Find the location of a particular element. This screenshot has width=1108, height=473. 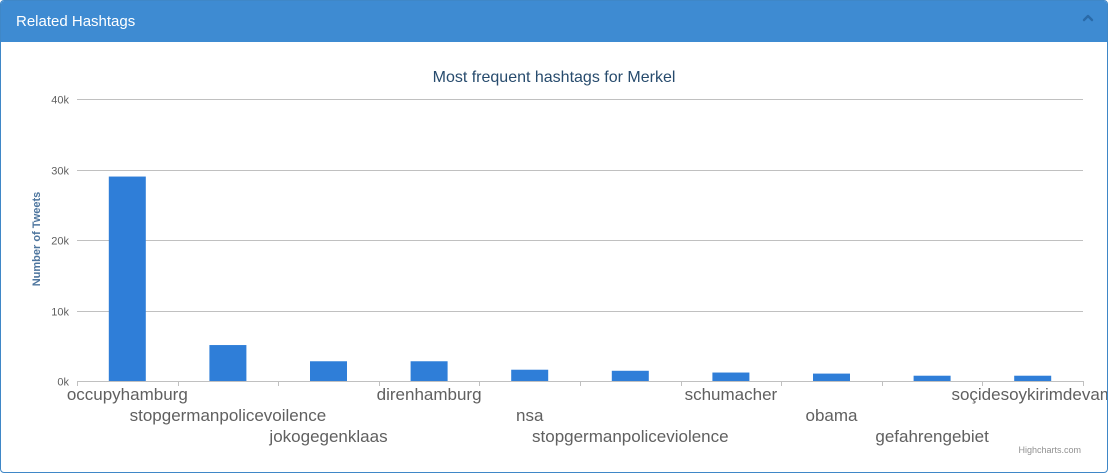

chart-title: Most frequent hashtags for Merkel is located at coordinates (554, 77).